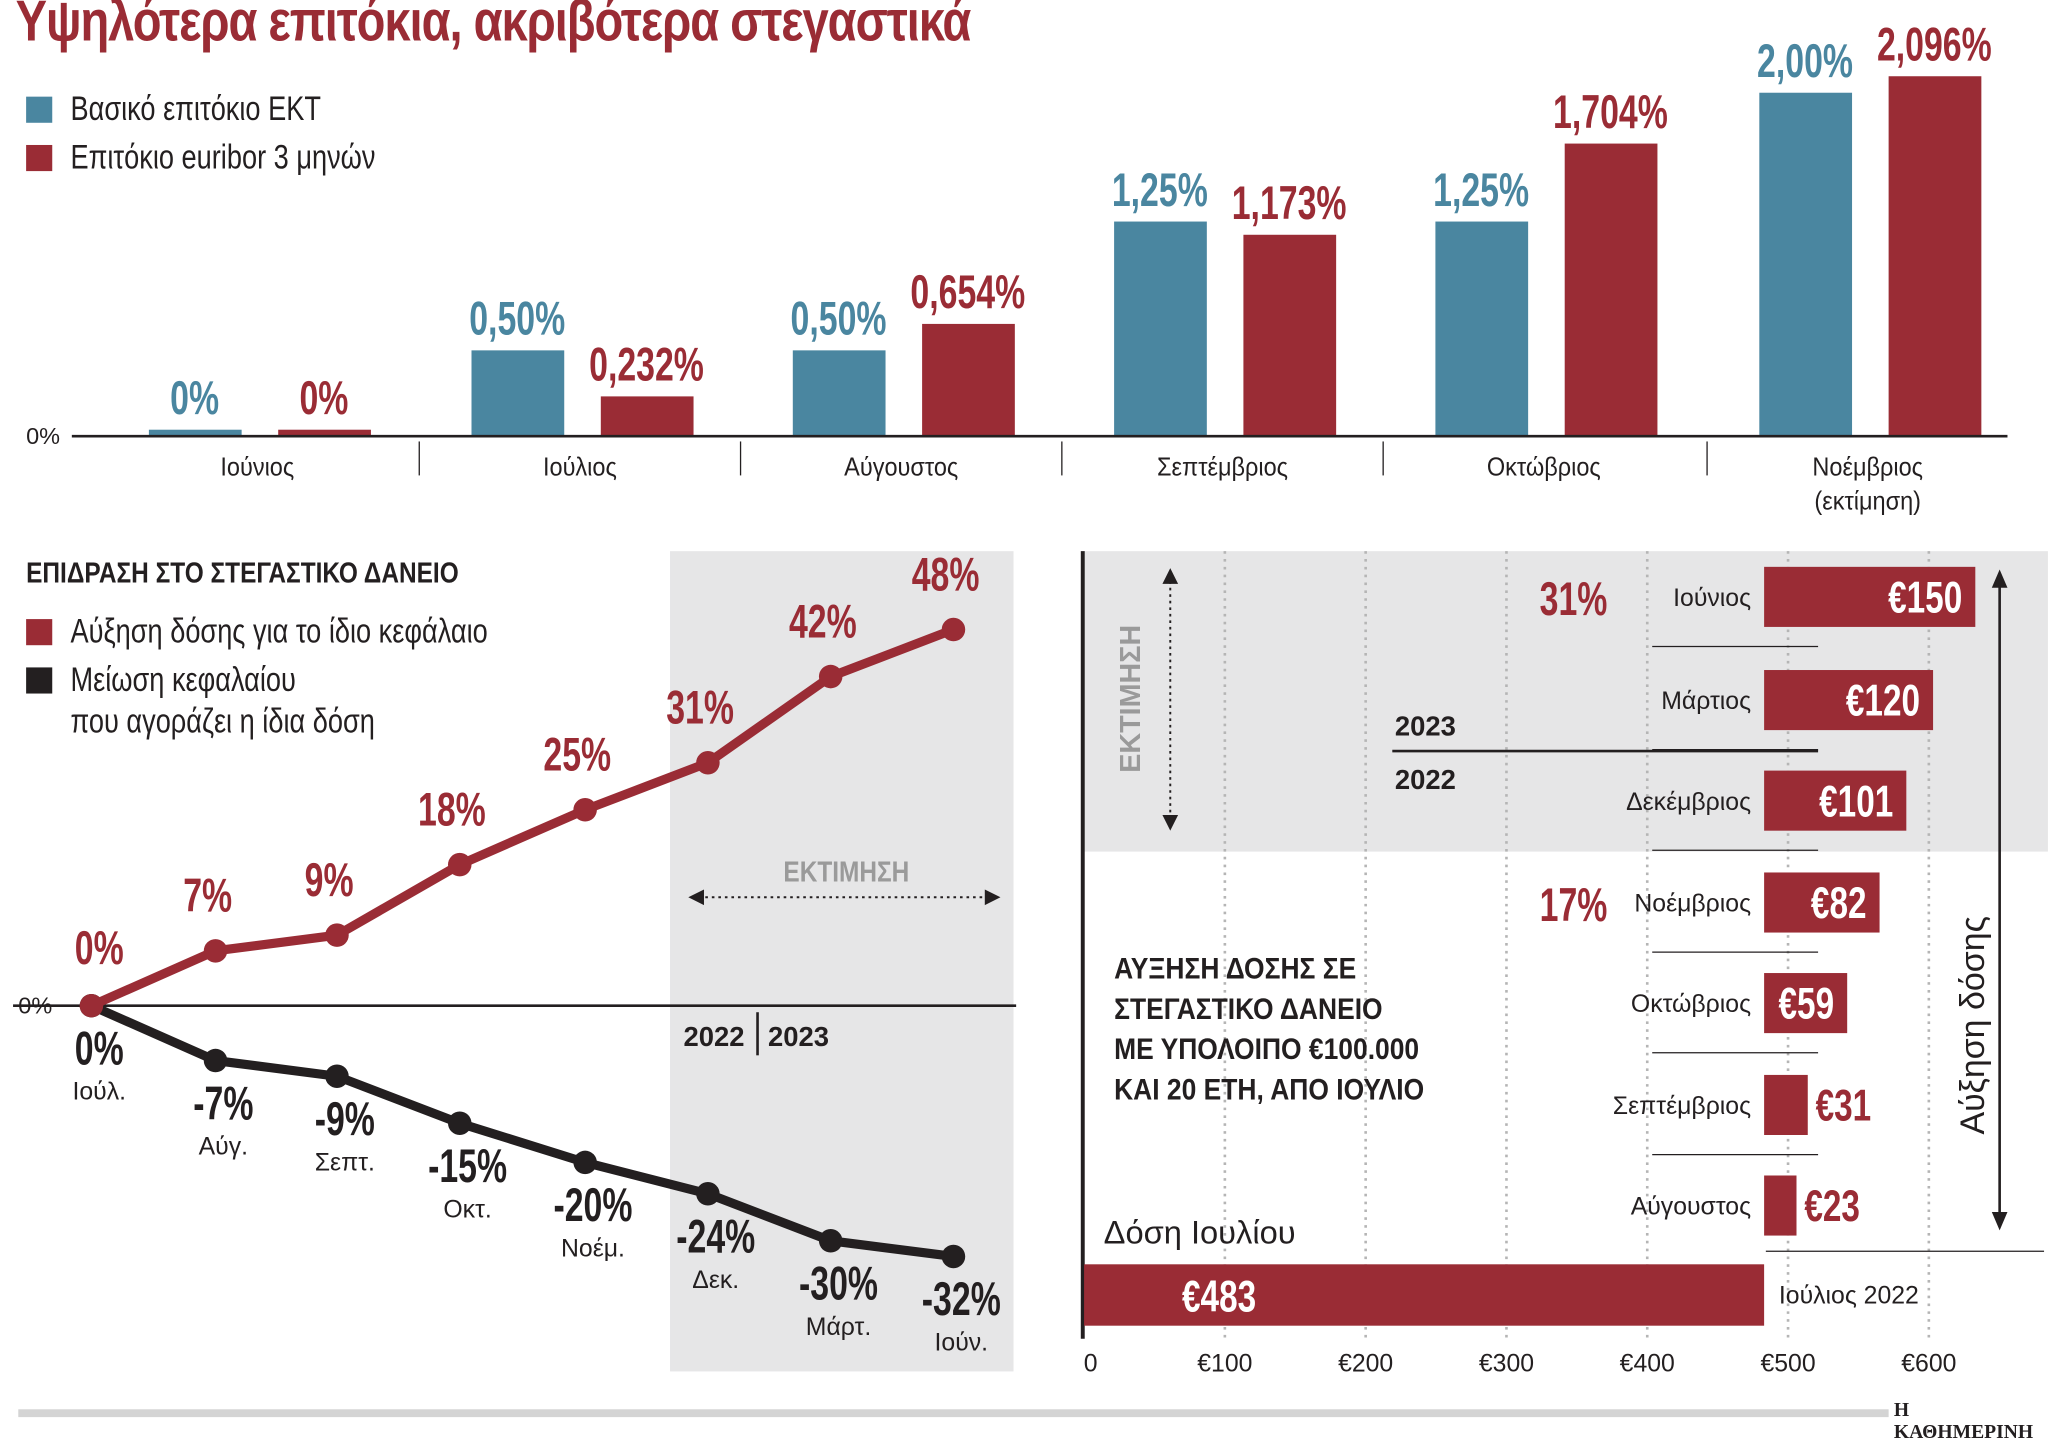 The width and height of the screenshot is (2048, 1445). I want to click on month-label: Ιούλ., so click(99, 1092).